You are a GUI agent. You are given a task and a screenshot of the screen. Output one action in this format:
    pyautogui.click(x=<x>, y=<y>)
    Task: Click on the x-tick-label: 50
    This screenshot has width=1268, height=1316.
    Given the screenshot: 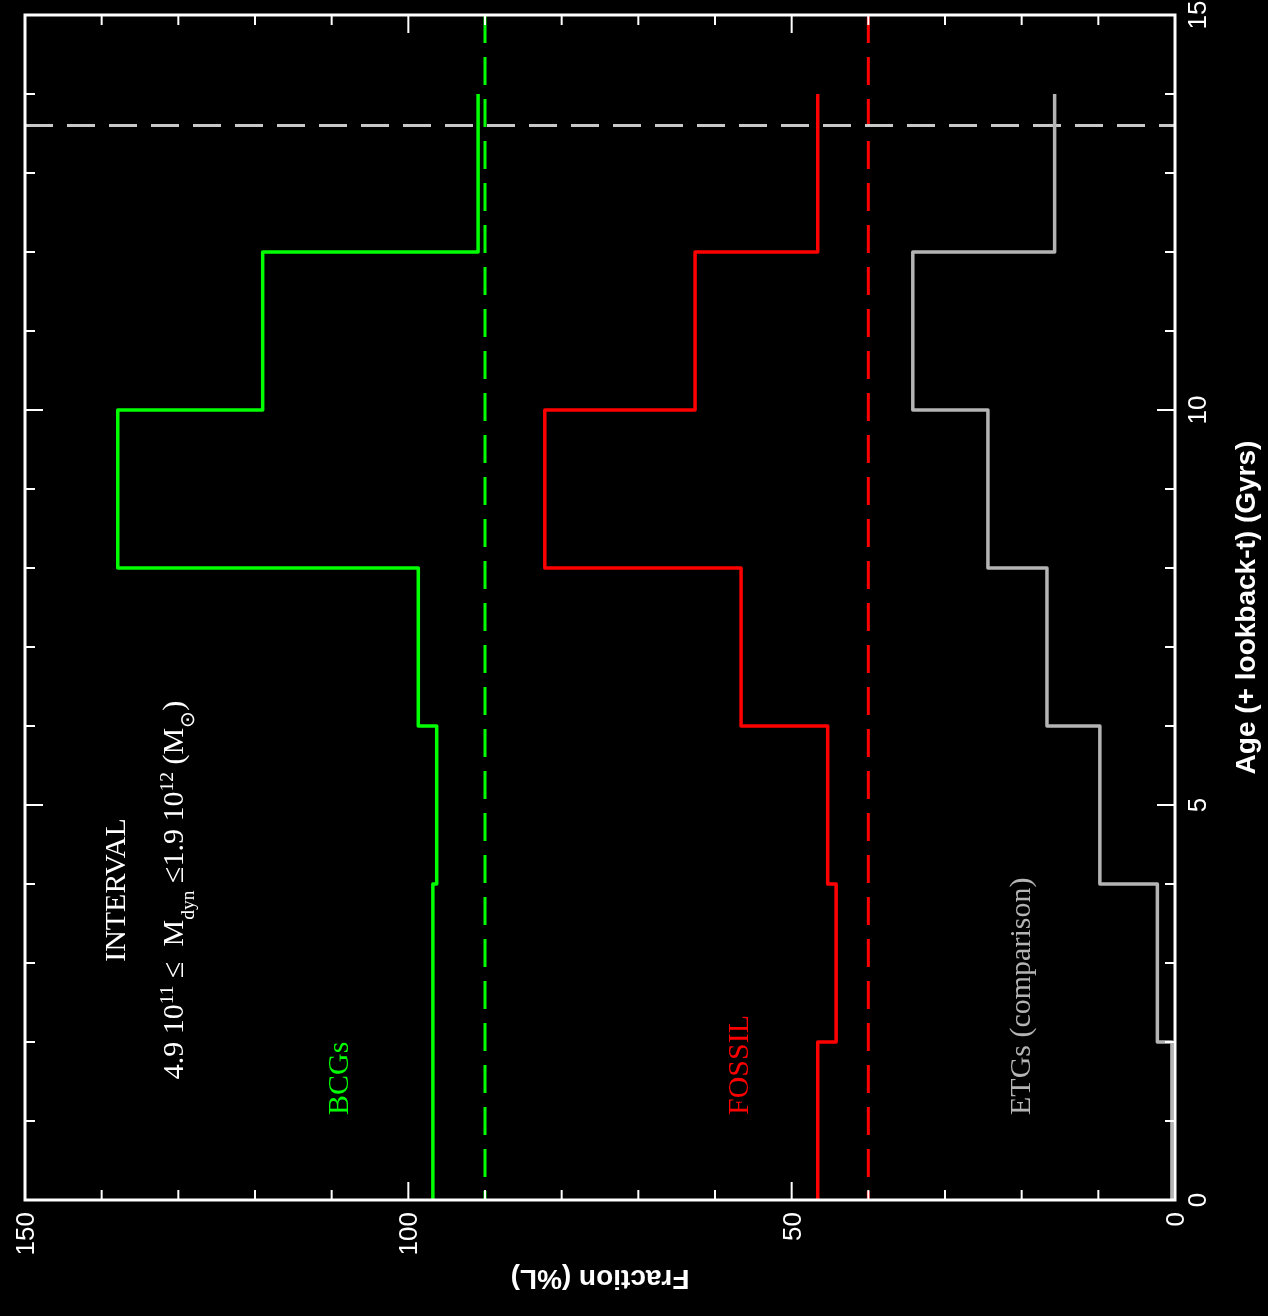 What is the action you would take?
    pyautogui.click(x=791, y=1226)
    